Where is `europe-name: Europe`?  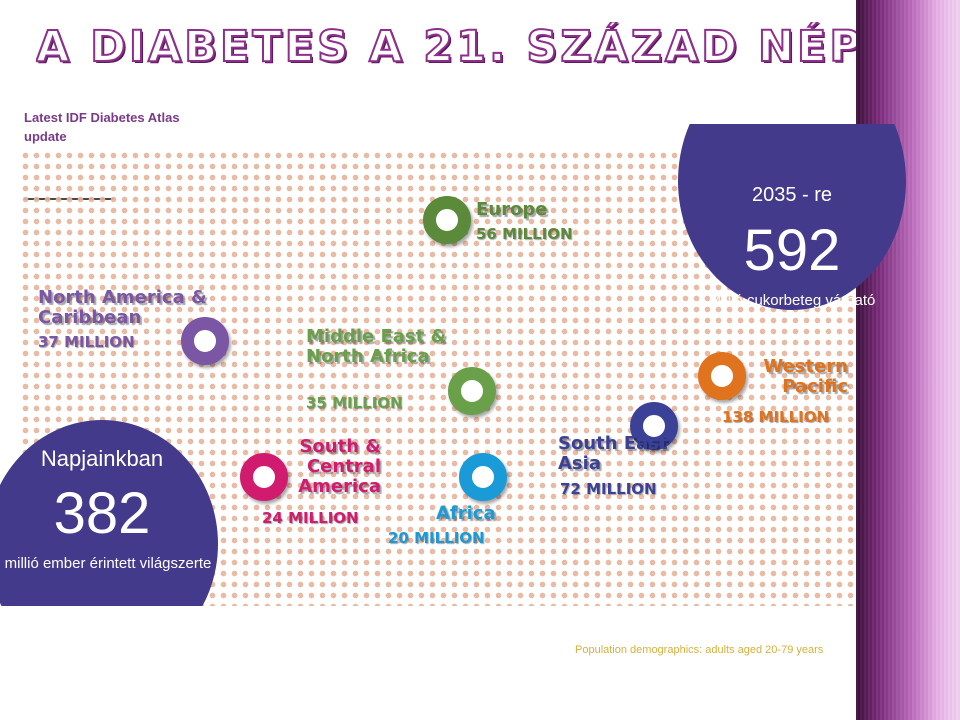
europe-name: Europe is located at coordinates (512, 209).